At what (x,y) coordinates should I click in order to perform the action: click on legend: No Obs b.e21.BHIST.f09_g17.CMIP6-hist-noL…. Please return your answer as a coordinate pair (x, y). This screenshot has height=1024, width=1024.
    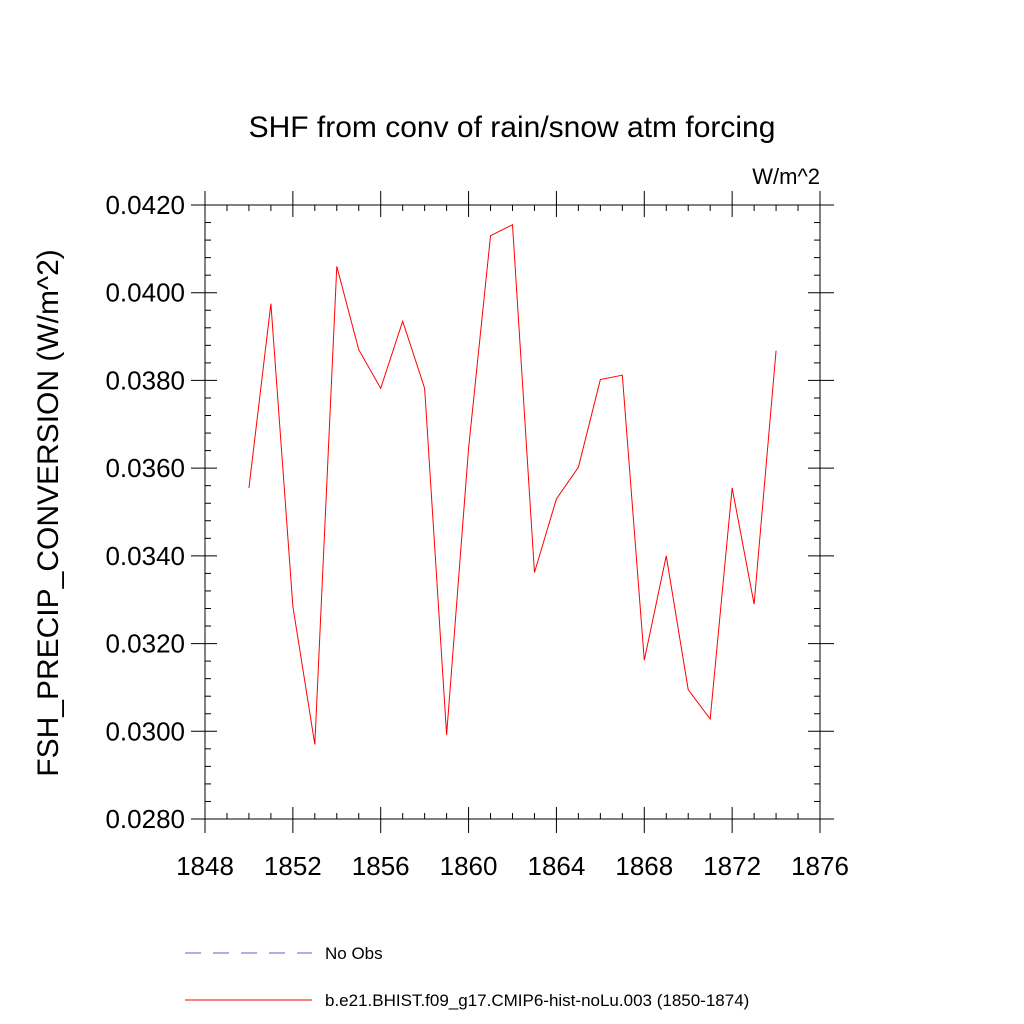
    Looking at the image, I should click on (467, 977).